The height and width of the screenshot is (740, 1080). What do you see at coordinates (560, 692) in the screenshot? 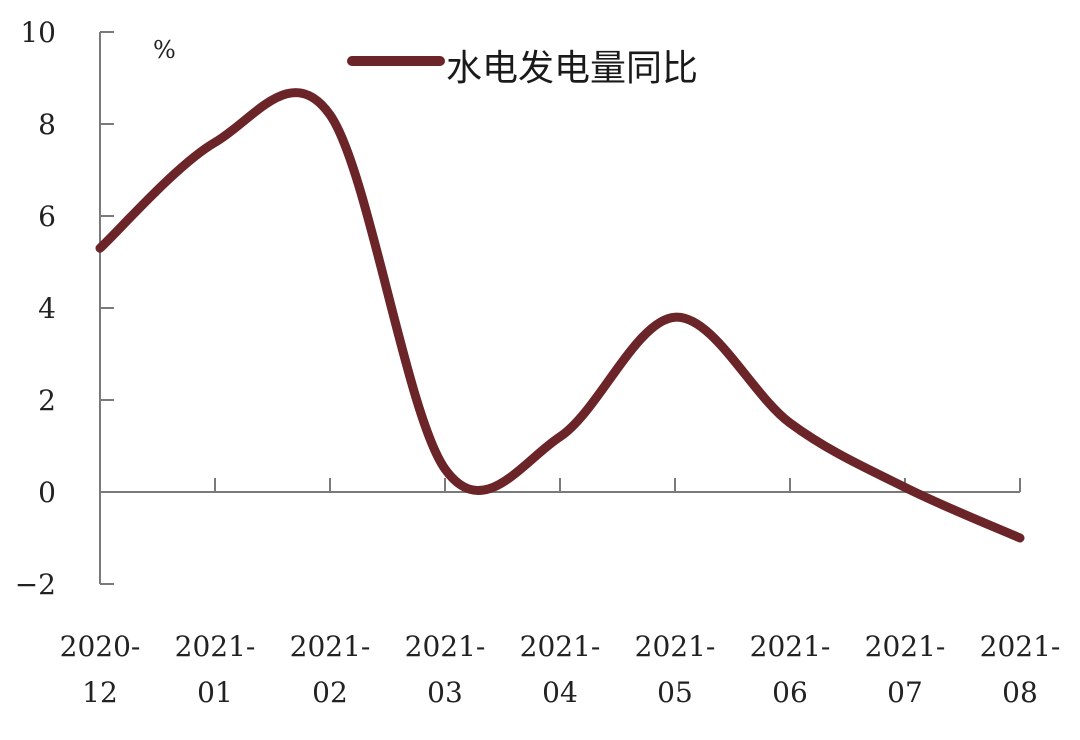
I see `x-tick-label-line2: 04` at bounding box center [560, 692].